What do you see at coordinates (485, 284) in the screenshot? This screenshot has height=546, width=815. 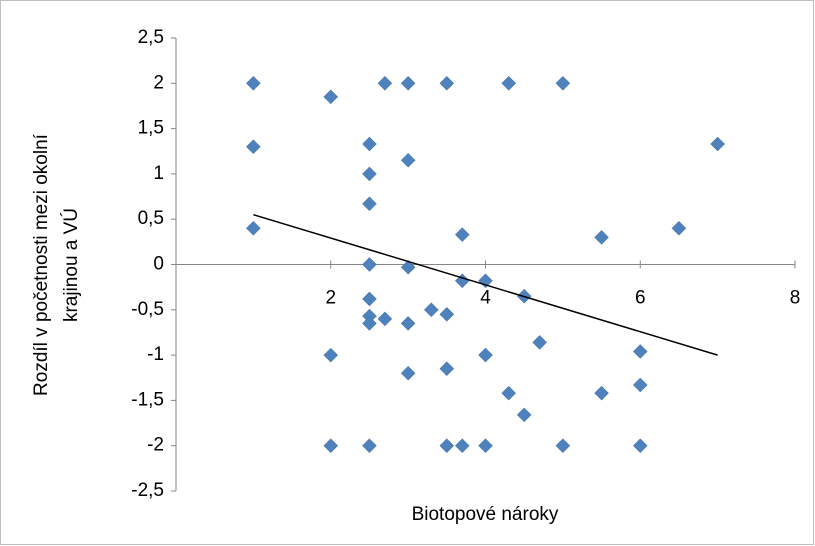 I see `trendline` at bounding box center [485, 284].